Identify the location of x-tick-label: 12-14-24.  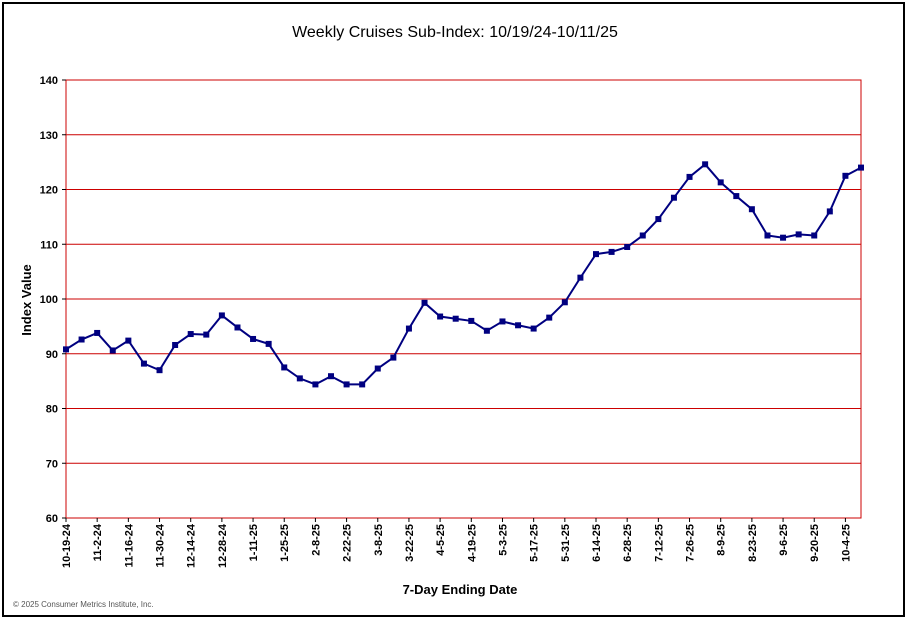
(192, 545).